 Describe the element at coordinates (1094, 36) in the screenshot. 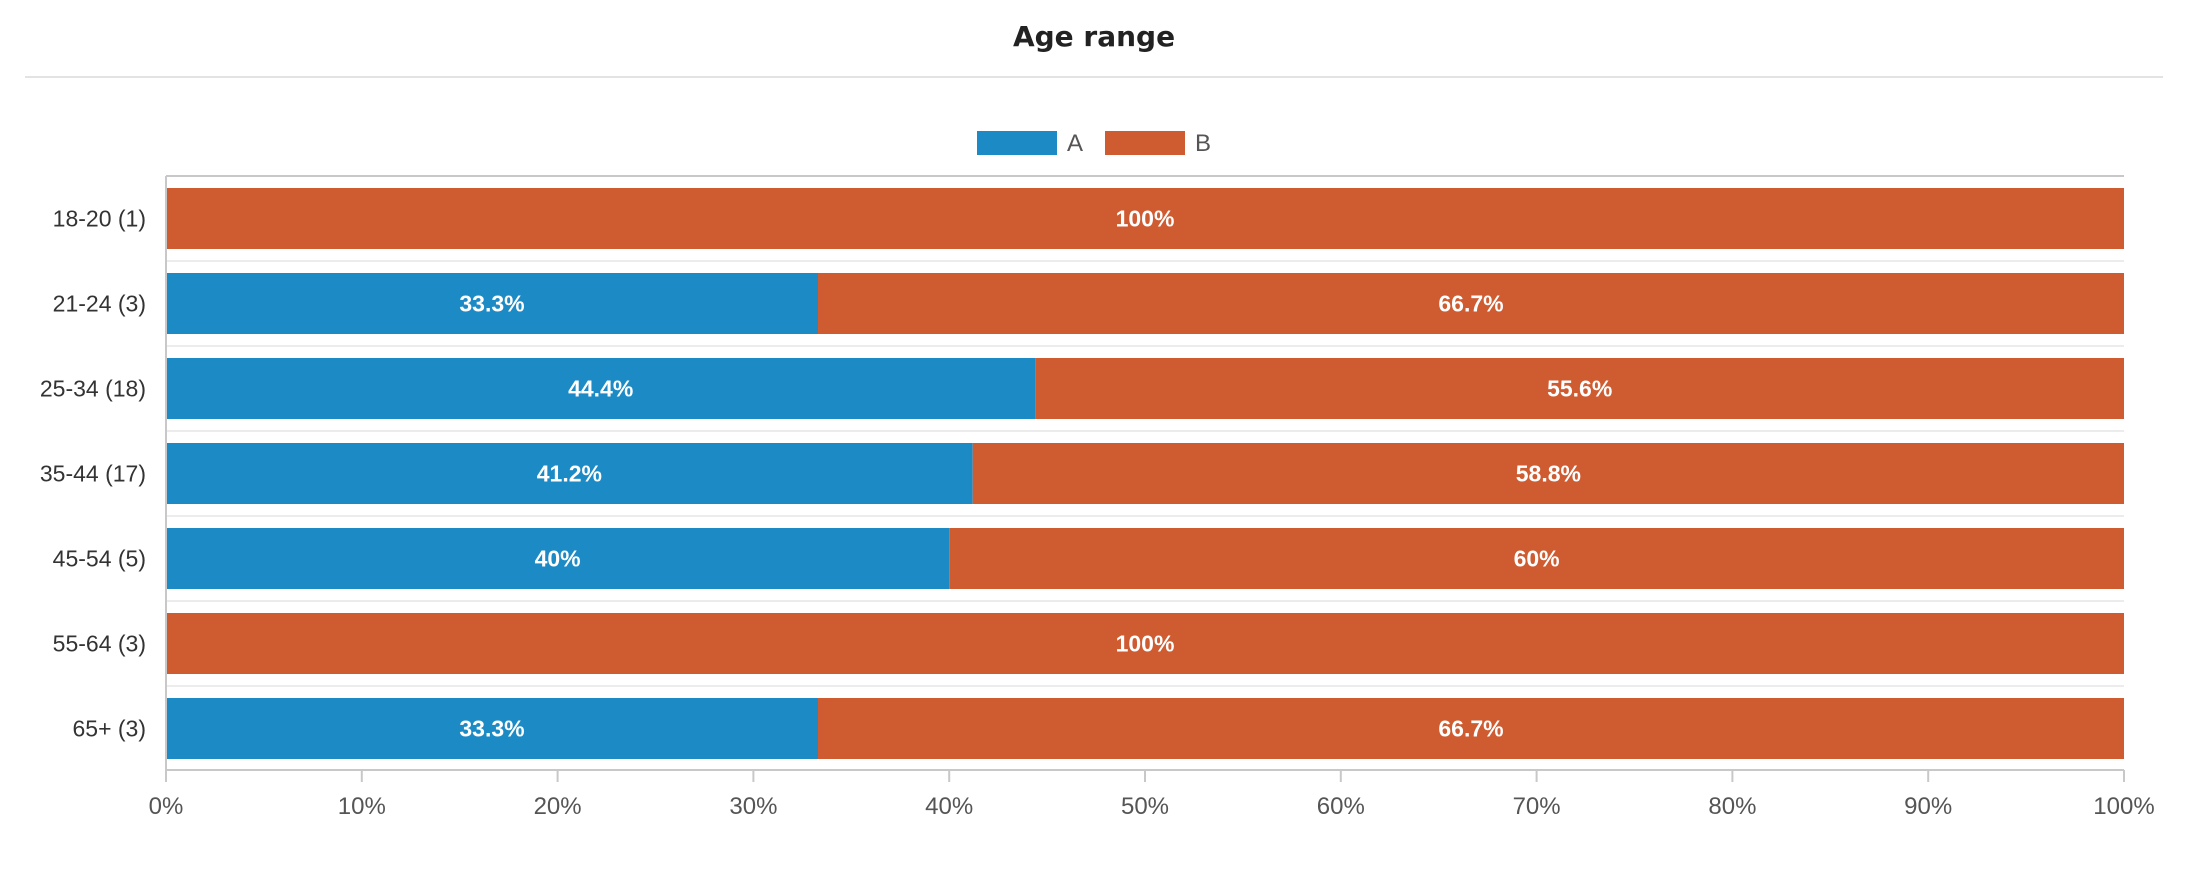

I see `chart-title: Age range` at that location.